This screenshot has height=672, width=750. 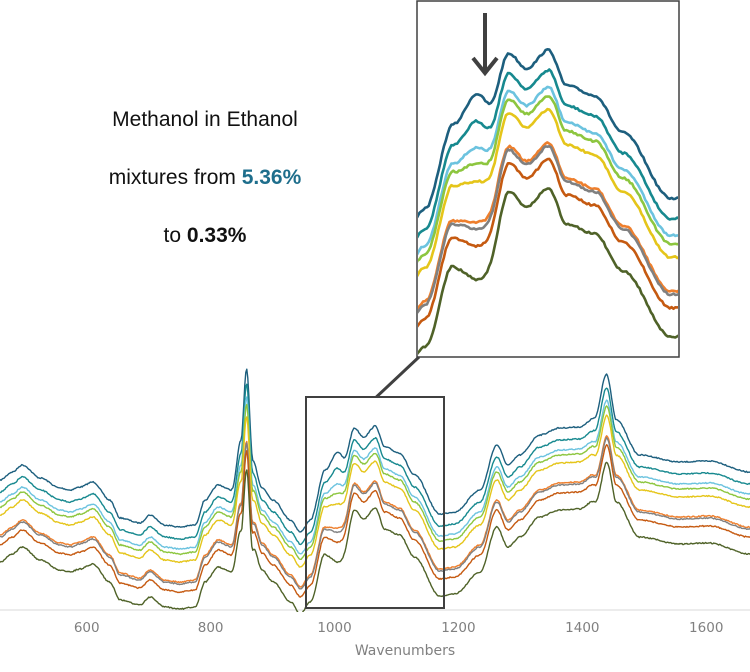 What do you see at coordinates (205, 251) in the screenshot?
I see `annotation-line-3: to 0.33%` at bounding box center [205, 251].